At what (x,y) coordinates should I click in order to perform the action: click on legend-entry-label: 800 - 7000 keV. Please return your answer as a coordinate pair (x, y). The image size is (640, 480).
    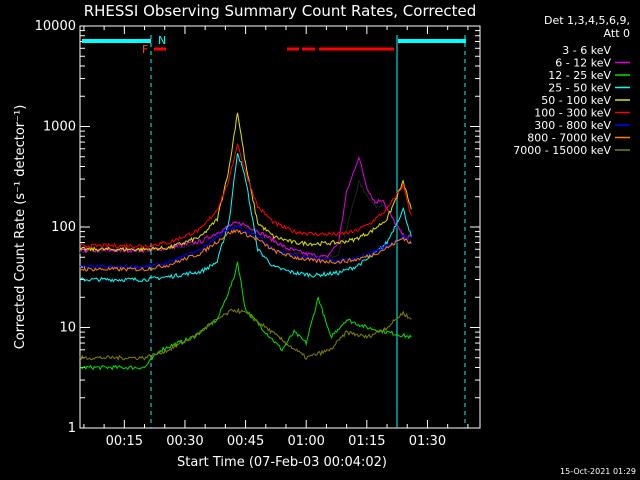
    Looking at the image, I should click on (569, 138).